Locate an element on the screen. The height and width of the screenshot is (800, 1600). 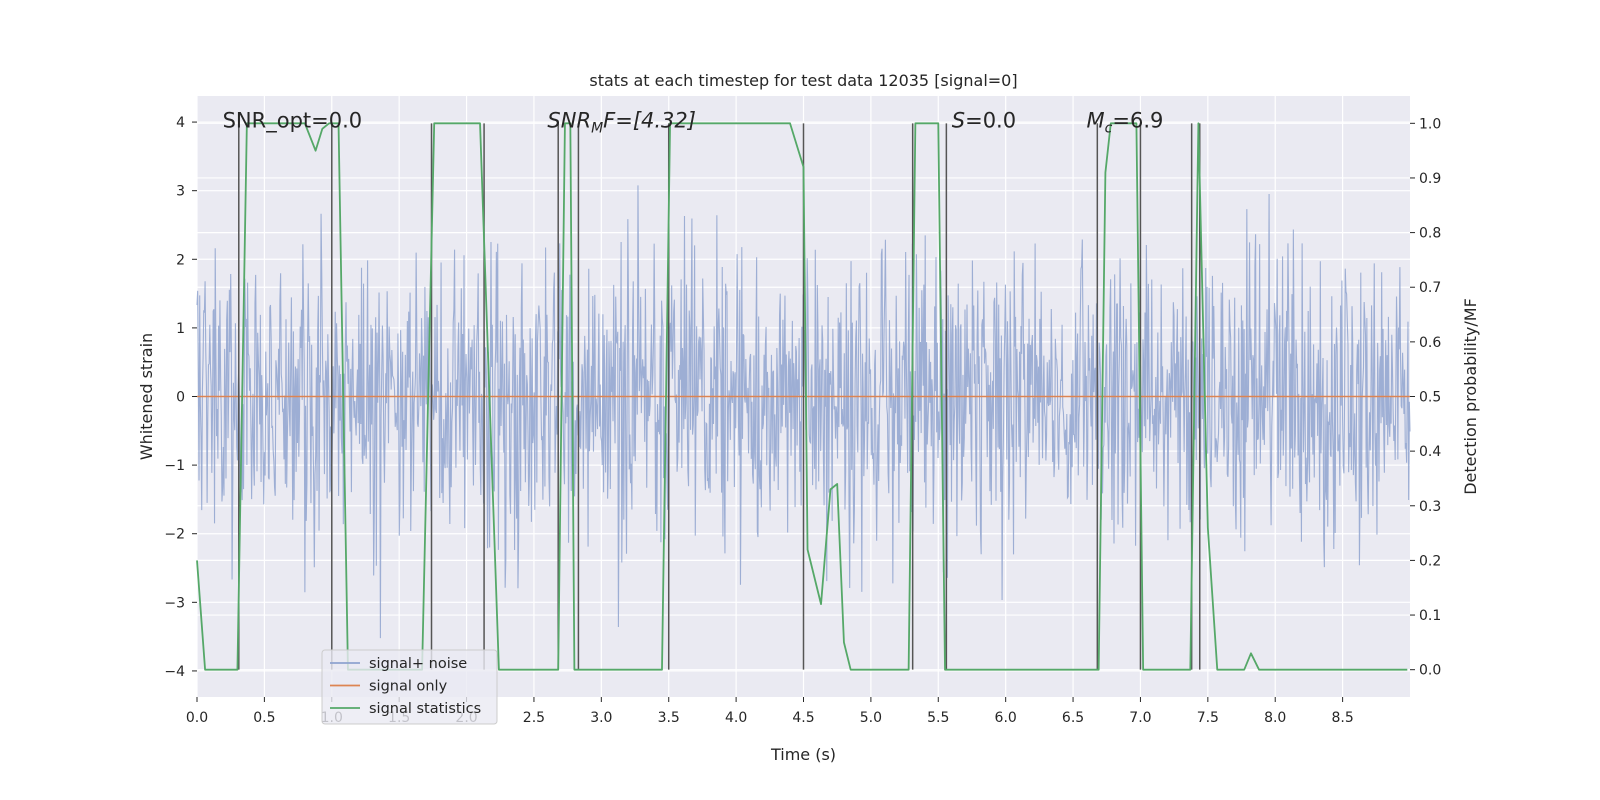
x-tick-label: 8.5 is located at coordinates (1342, 718).